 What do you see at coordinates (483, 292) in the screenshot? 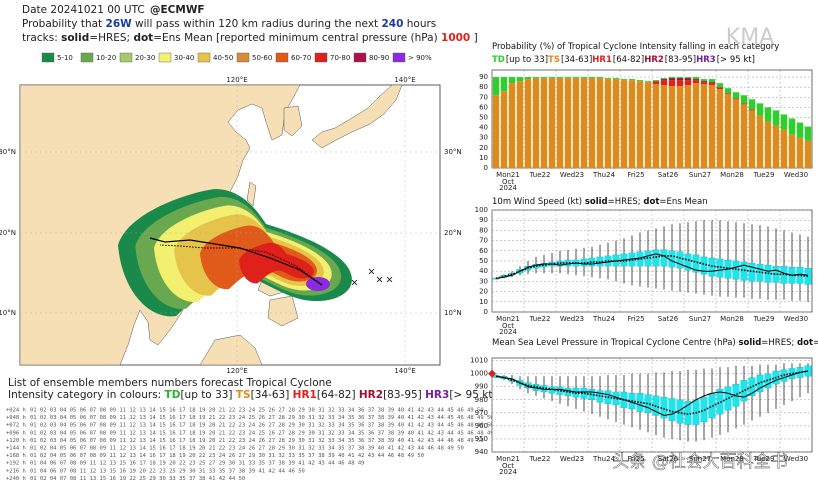
I see `y-tick-label: 20` at bounding box center [483, 292].